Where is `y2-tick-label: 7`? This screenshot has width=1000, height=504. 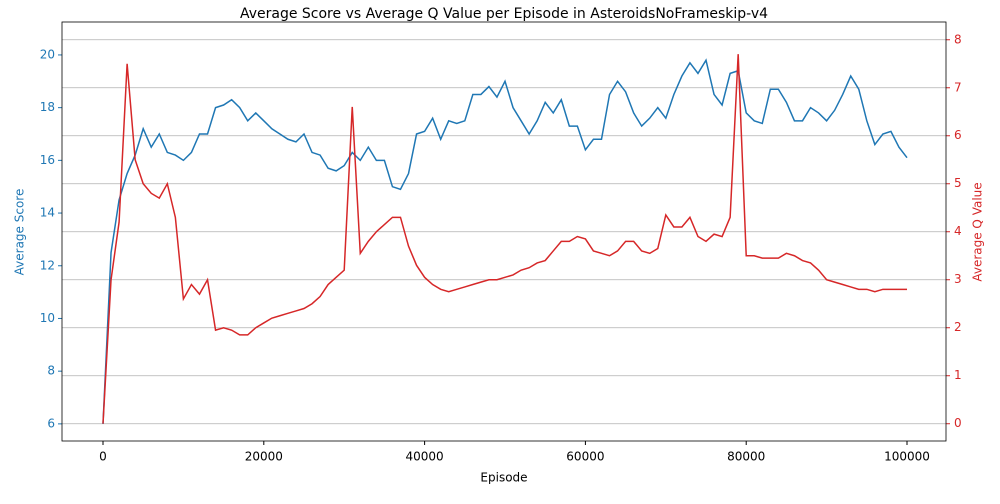
y2-tick-label: 7 is located at coordinates (958, 87).